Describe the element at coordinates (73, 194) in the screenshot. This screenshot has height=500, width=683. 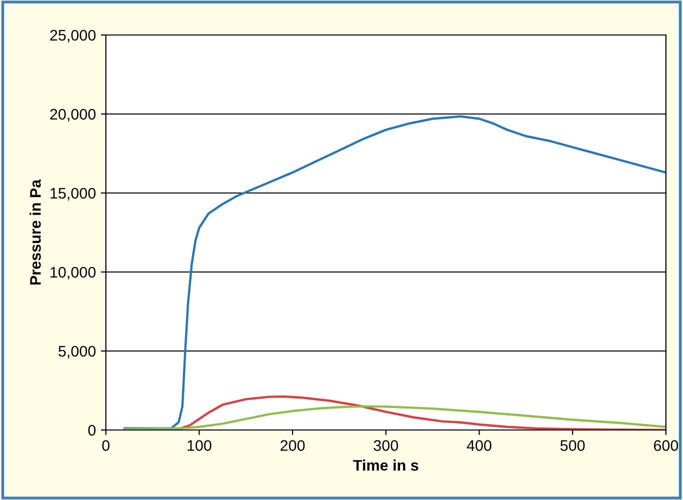
I see `y-tick-label: 15,000` at that location.